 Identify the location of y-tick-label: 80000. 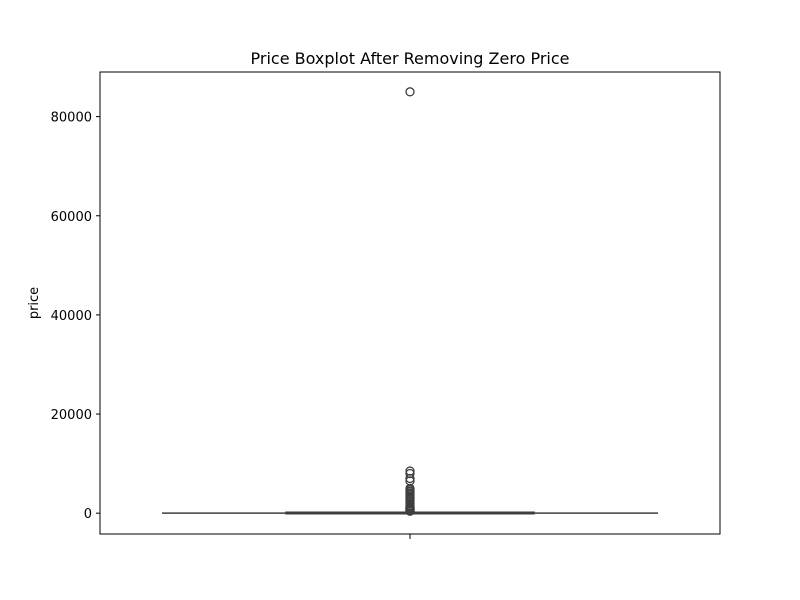
(71, 118).